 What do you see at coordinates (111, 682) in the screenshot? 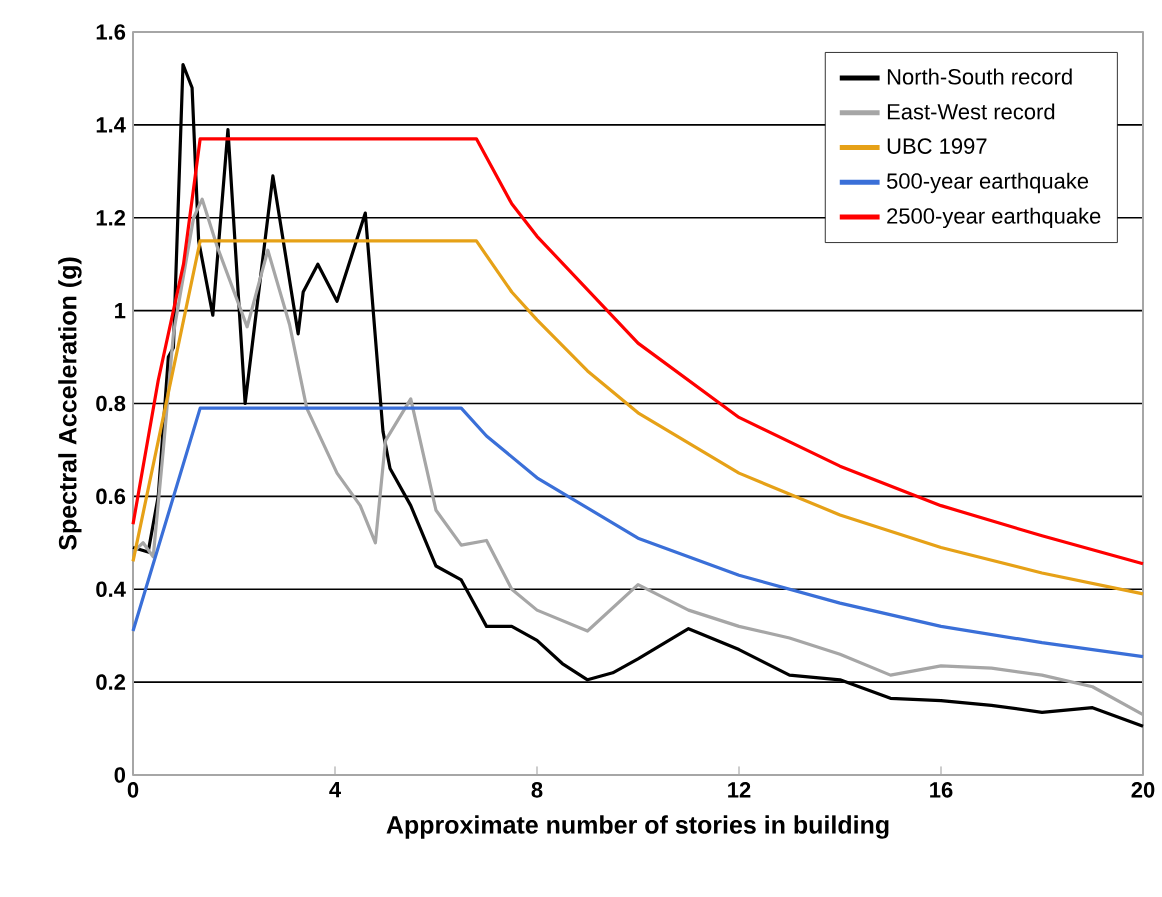
I see `y-tick-label: 0.2` at bounding box center [111, 682].